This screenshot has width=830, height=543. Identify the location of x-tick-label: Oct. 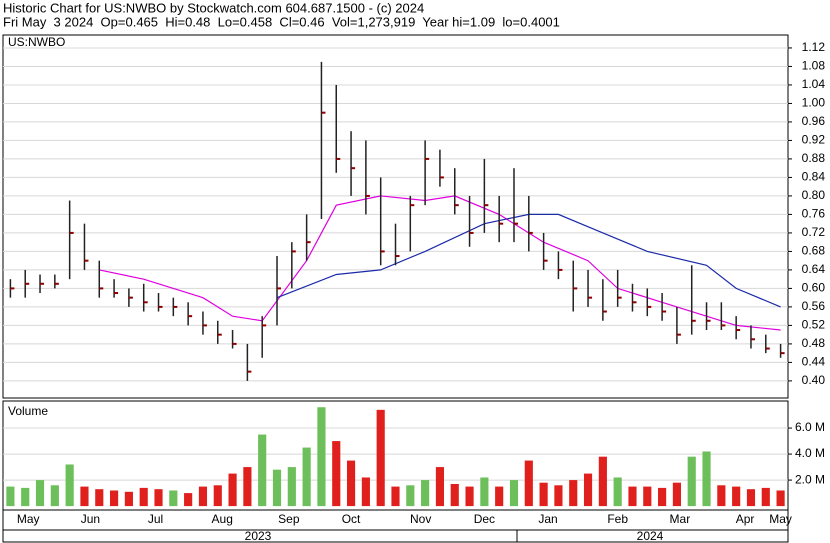
(351, 519).